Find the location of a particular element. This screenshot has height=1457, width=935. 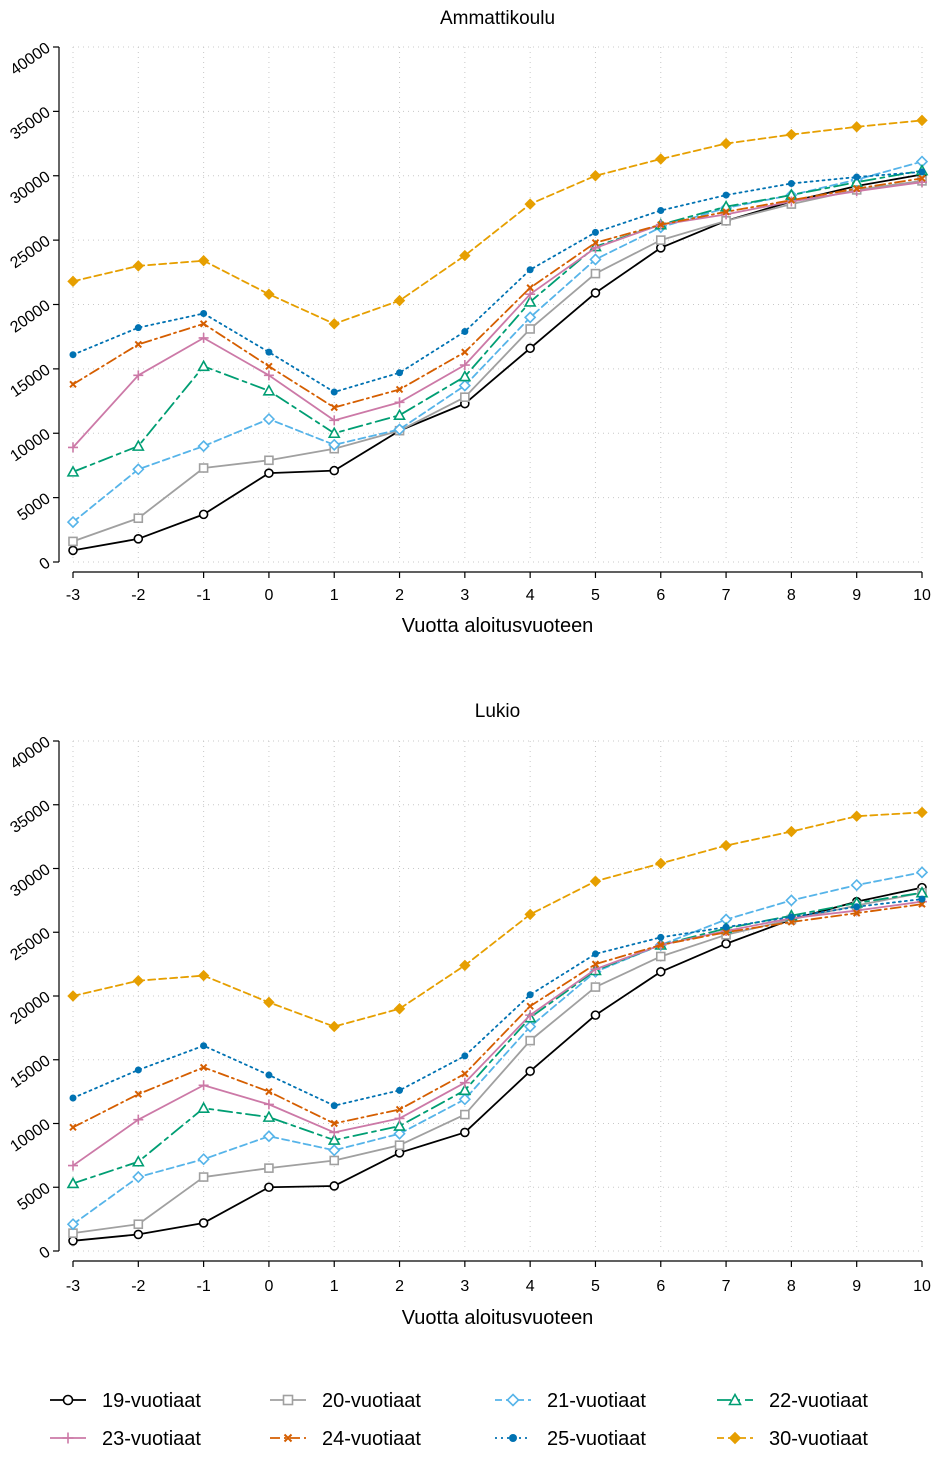

x-tick-label: -2 is located at coordinates (138, 1286).